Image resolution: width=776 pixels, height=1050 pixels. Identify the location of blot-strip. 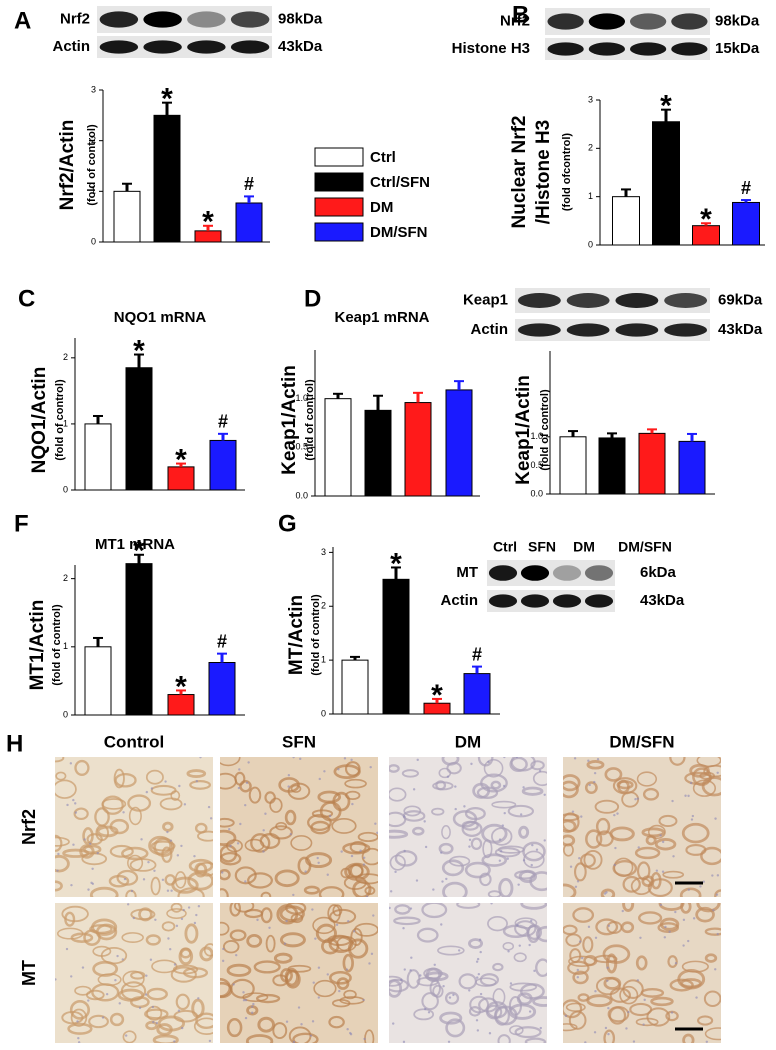
(551, 601).